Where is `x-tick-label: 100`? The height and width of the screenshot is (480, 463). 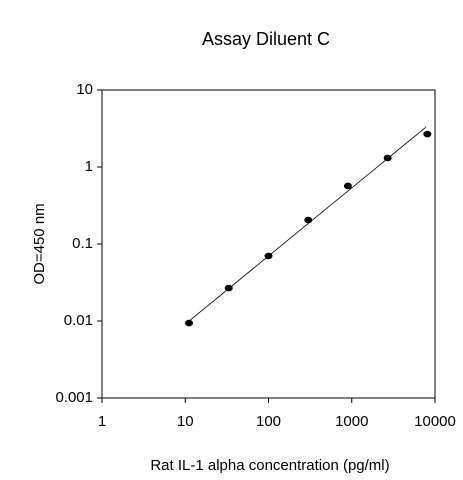
x-tick-label: 100 is located at coordinates (268, 421).